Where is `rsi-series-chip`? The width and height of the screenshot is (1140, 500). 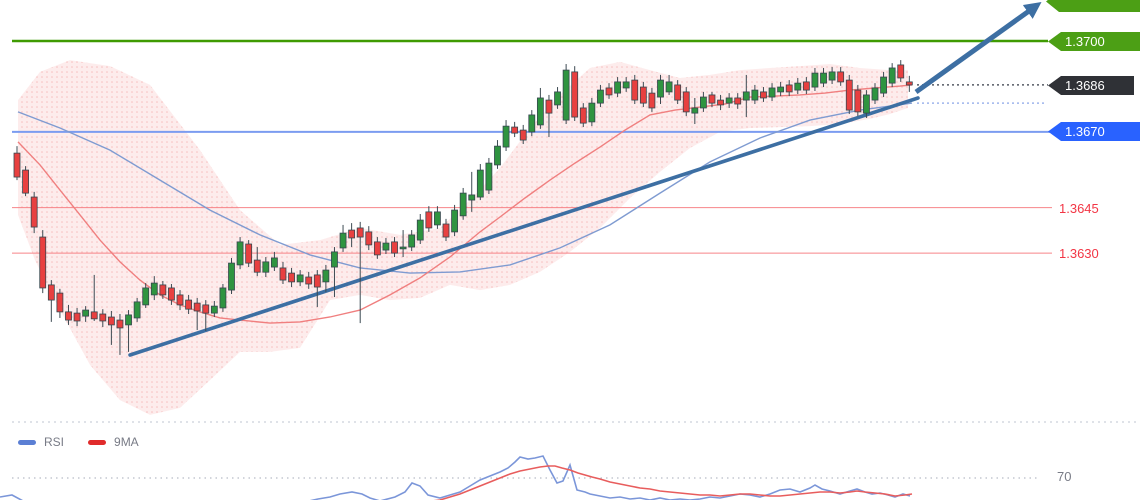 rsi-series-chip is located at coordinates (27, 442).